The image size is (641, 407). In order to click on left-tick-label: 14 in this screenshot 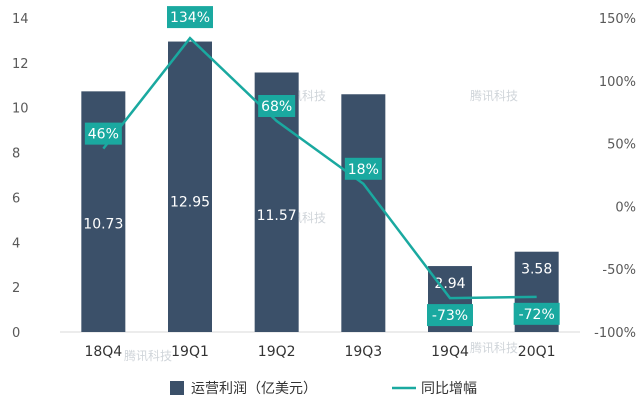, I will do `click(20, 19)`.